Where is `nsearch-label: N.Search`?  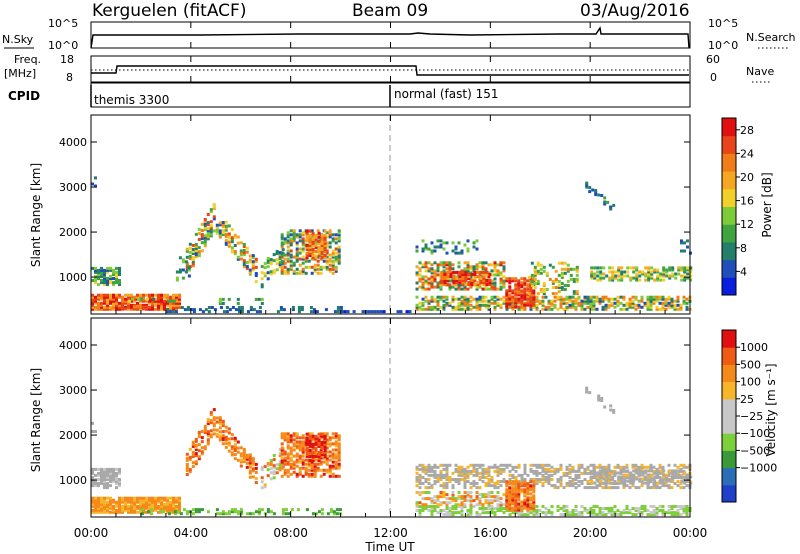 nsearch-label: N.Search is located at coordinates (771, 37).